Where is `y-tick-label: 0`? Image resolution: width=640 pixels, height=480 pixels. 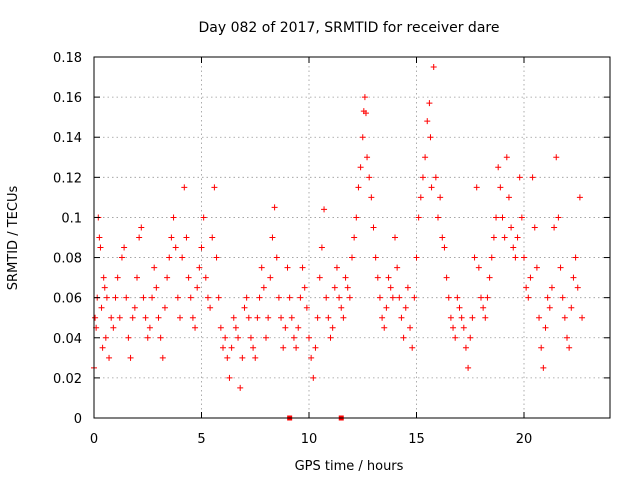 y-tick-label: 0 is located at coordinates (78, 419).